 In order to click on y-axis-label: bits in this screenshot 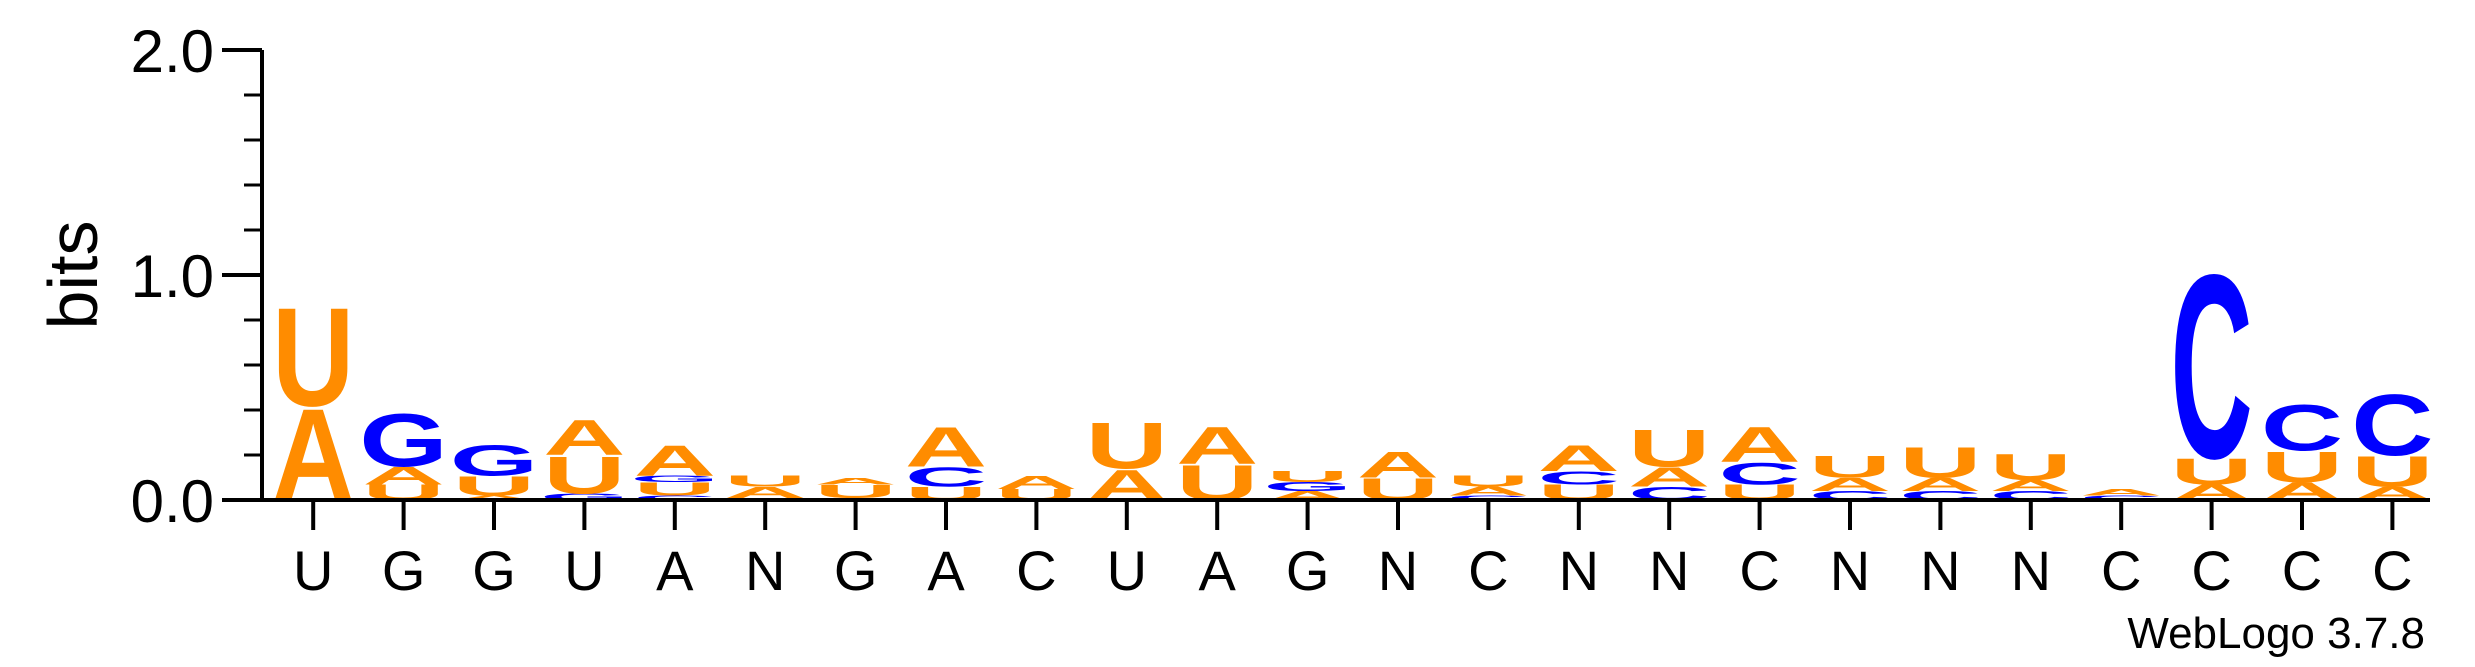, I will do `click(73, 275)`.